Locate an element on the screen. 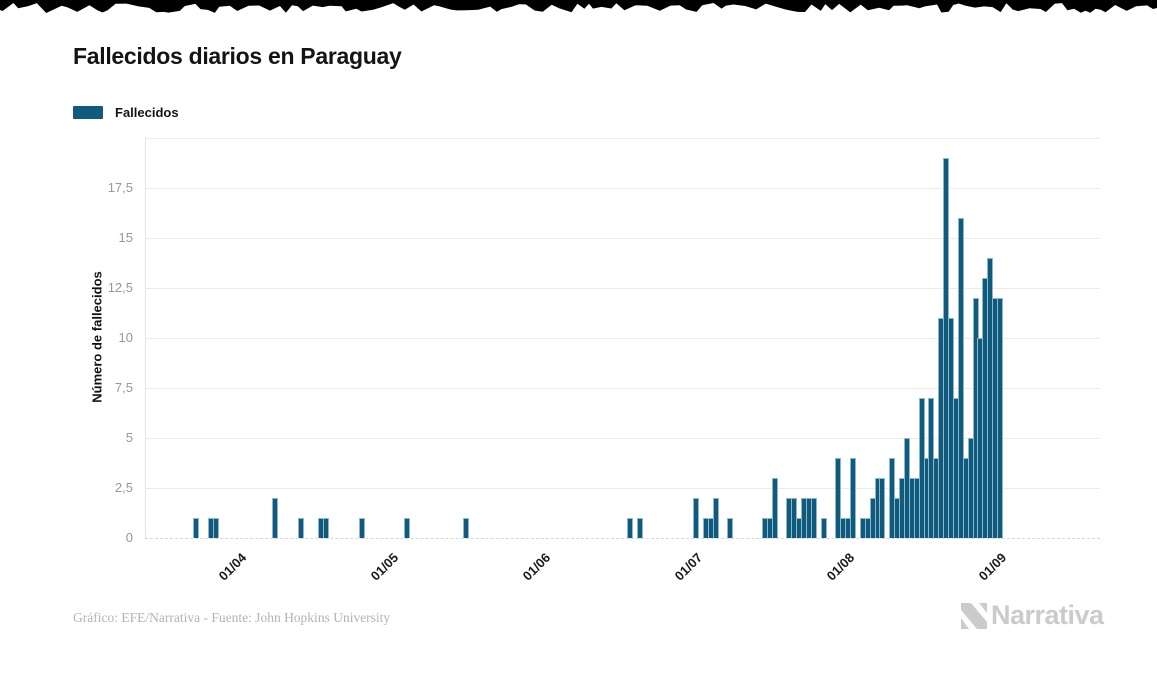 This screenshot has width=1157, height=674. y-tick-label: 15 is located at coordinates (125, 237).